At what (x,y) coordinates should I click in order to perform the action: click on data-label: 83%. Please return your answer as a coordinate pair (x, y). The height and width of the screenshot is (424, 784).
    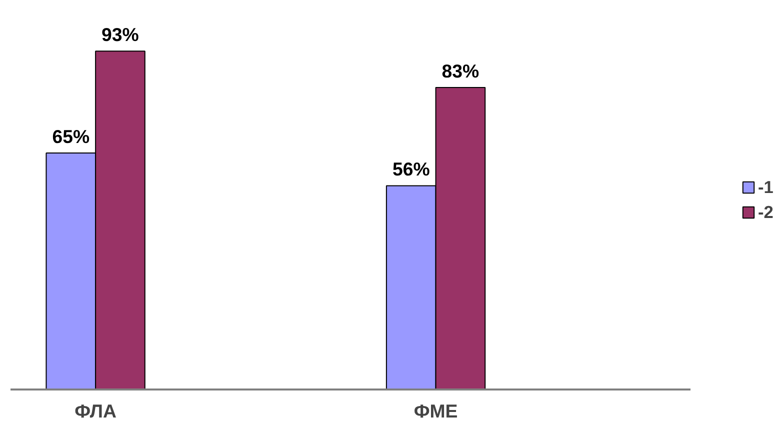
    Looking at the image, I should click on (461, 71).